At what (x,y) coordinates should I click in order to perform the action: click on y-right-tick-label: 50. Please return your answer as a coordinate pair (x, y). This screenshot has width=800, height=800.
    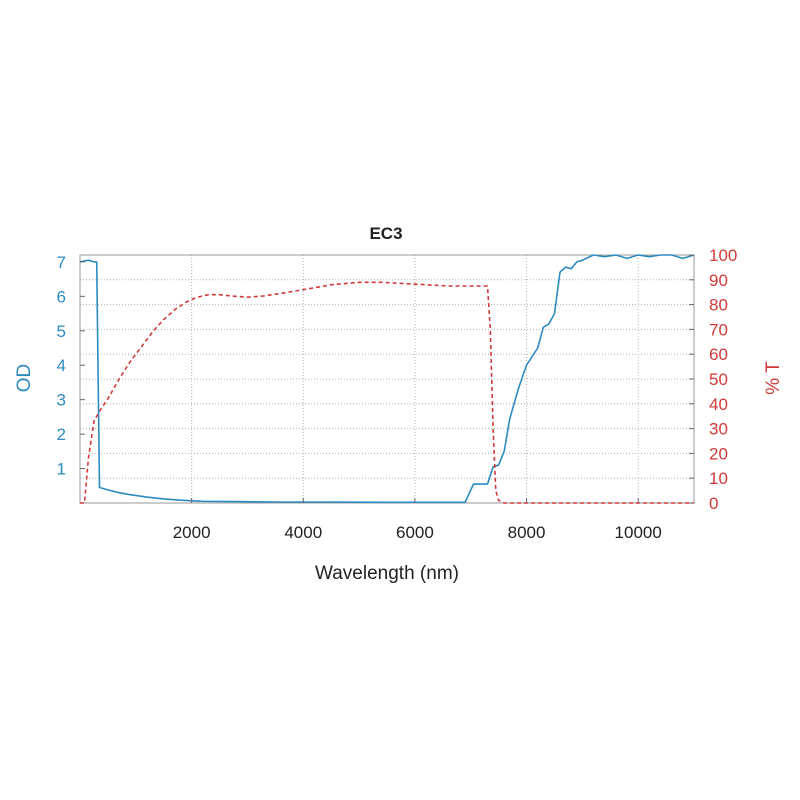
    Looking at the image, I should click on (718, 379).